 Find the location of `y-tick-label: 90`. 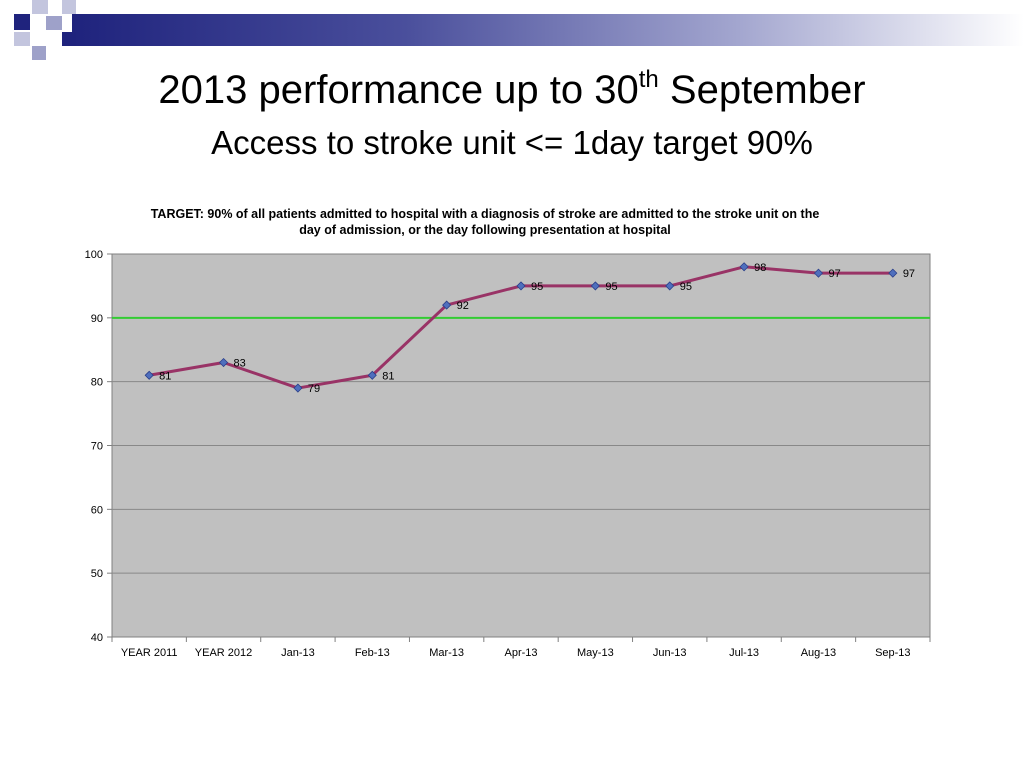

y-tick-label: 90 is located at coordinates (97, 319).